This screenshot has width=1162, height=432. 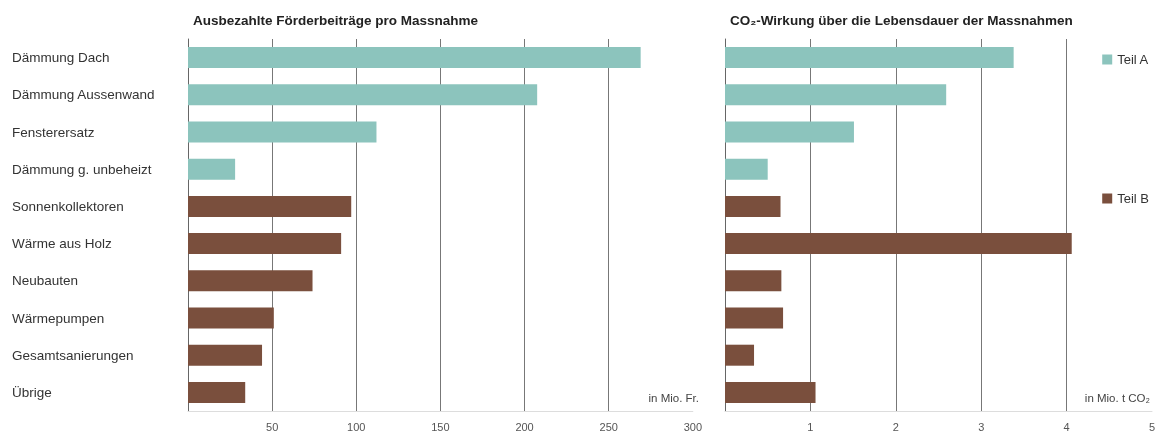 I want to click on chart-title: CO₂-Wirkung über die Lebensdauer der Massnahmen, so click(x=901, y=20).